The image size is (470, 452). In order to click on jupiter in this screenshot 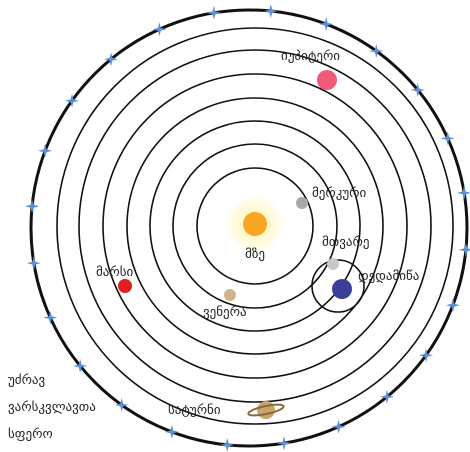, I will do `click(327, 80)`.